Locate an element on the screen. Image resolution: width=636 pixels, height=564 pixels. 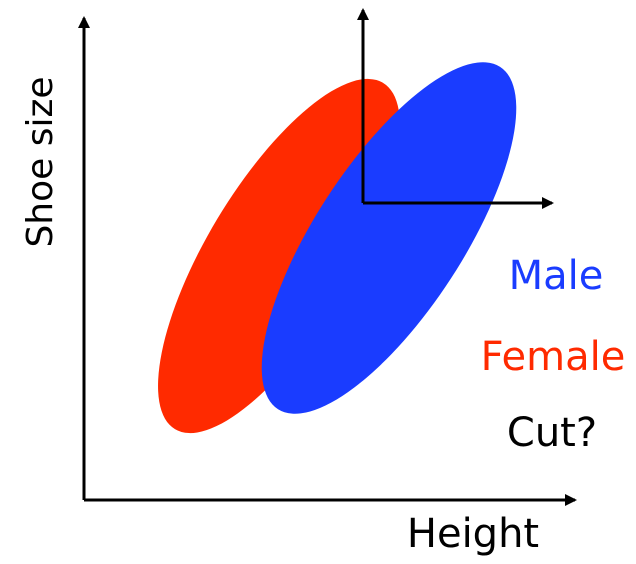
x-axis-label: Height is located at coordinates (473, 534).